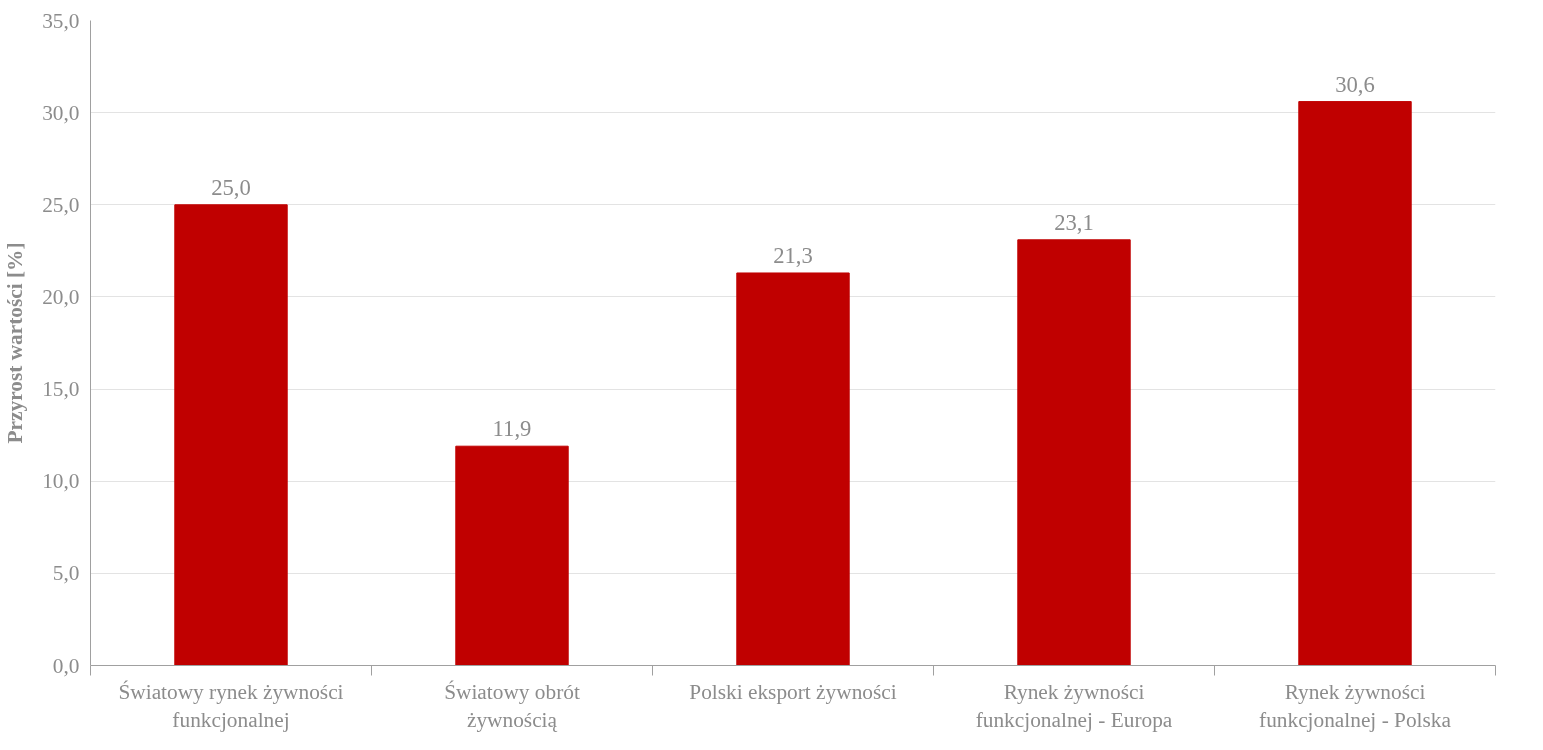 This screenshot has height=750, width=1543. Describe the element at coordinates (1355, 84) in the screenshot. I see `data-label: 30,6` at that location.